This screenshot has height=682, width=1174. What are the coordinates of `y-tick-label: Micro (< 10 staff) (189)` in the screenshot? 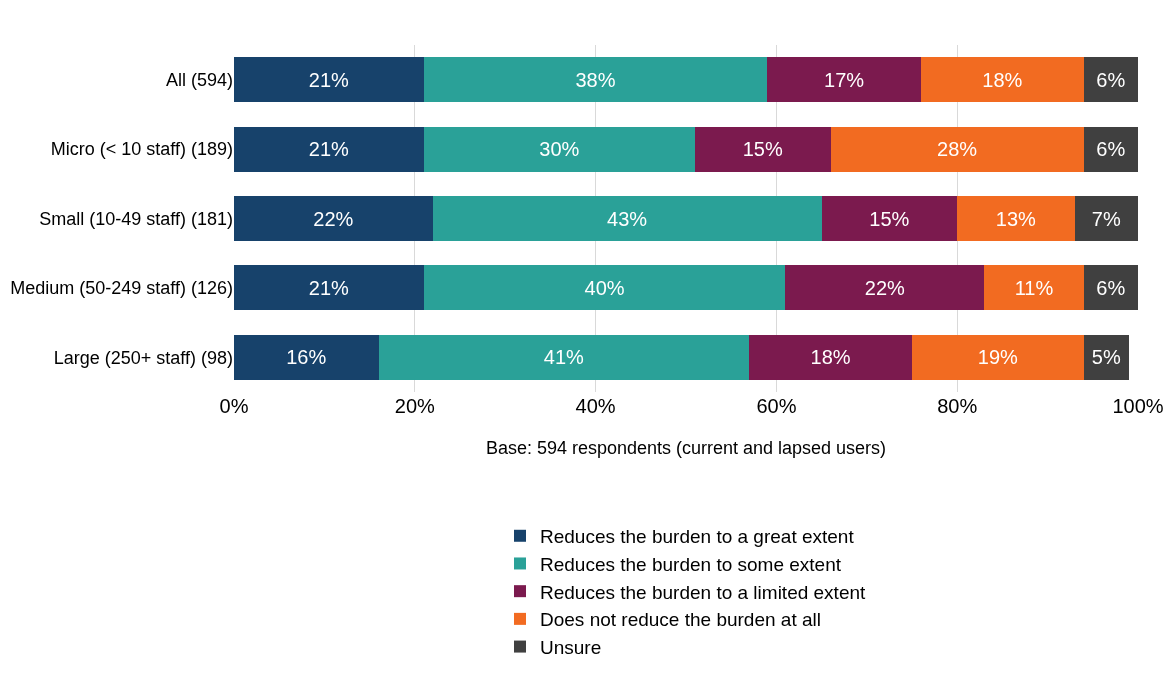 It's located at (141, 149).